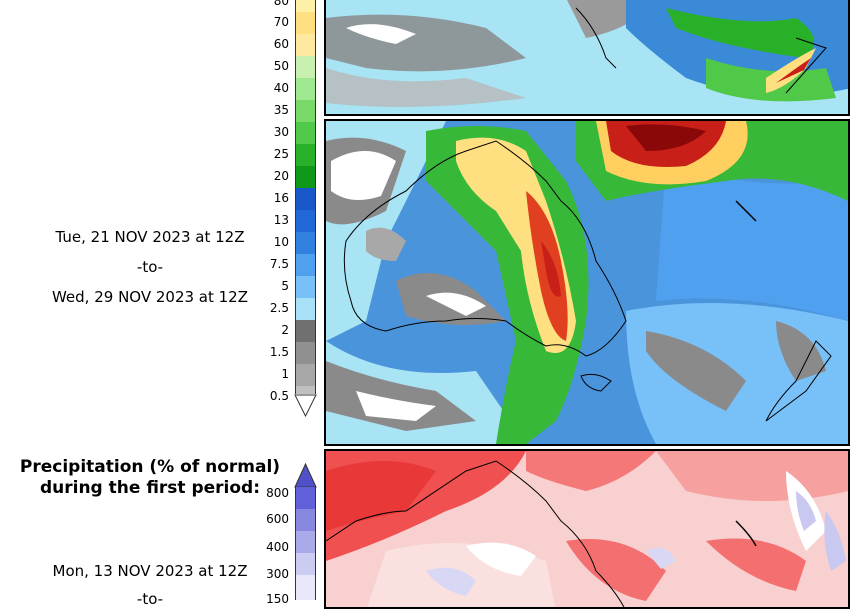  Describe the element at coordinates (150, 297) in the screenshot. I see `period-end-date: Wed, 29 NOV 2023 at 12Z` at that location.